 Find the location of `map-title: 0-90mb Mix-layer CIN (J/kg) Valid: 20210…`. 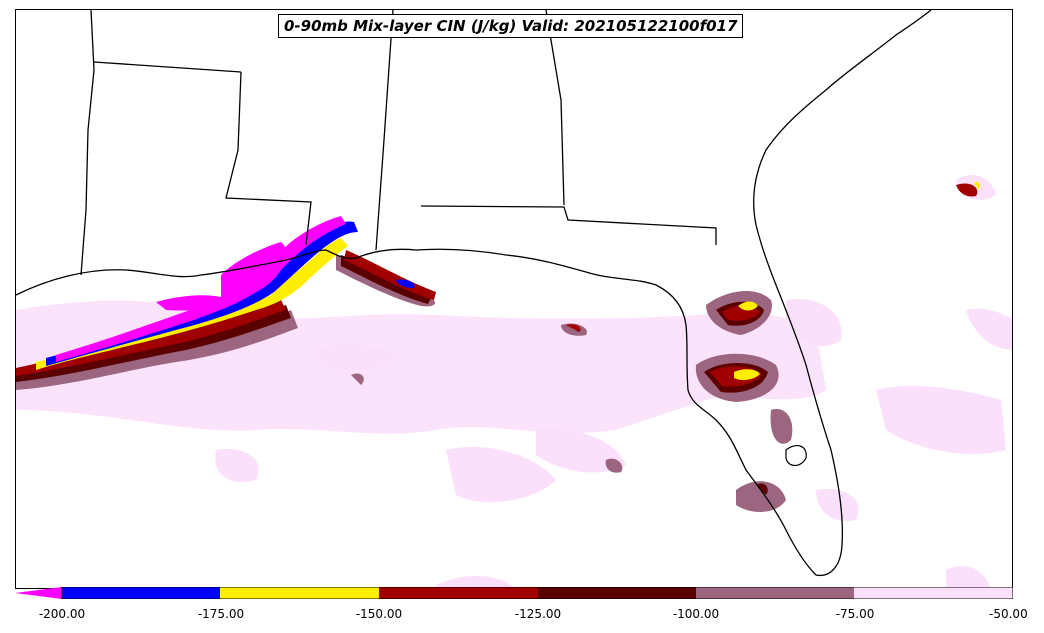

map-title: 0-90mb Mix-layer CIN (J/kg) Valid: 20210… is located at coordinates (511, 26).